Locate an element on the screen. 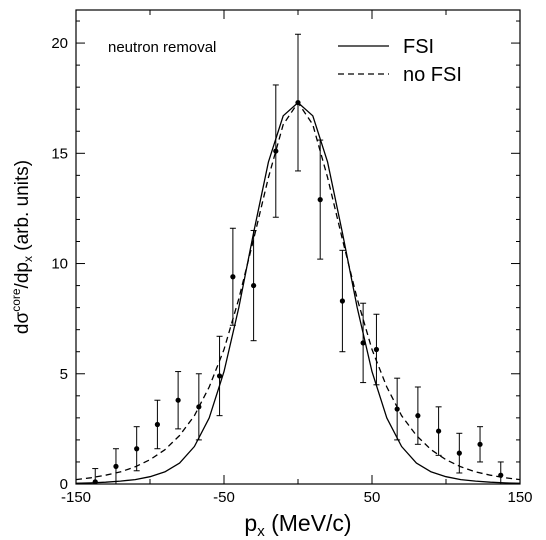 Image resolution: width=546 pixels, height=540 pixels. x-axis-title-sub: x is located at coordinates (261, 531).